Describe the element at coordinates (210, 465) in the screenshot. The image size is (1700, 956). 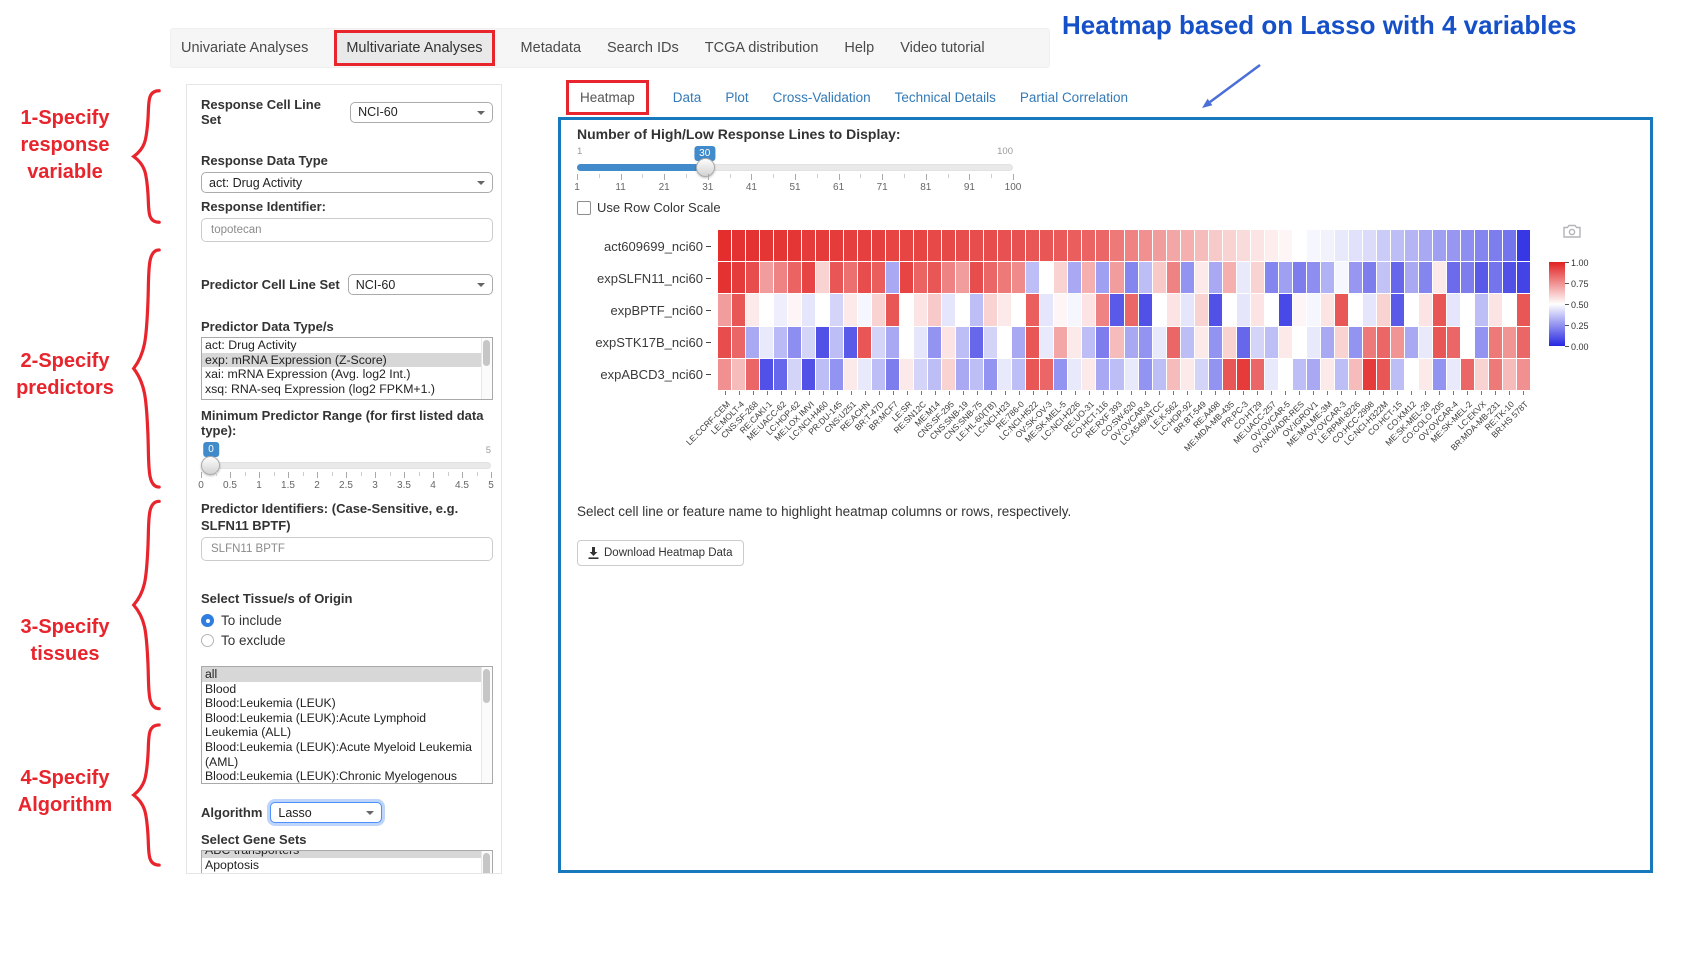
I see `min-predictor-range-handle` at that location.